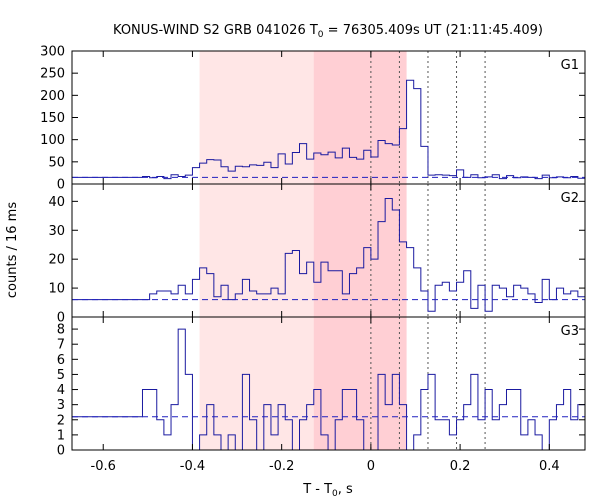 The image size is (600, 500). What do you see at coordinates (433, 30) in the screenshot?
I see `title-suffix: = 76305.409s UT (21:11:45.409)` at bounding box center [433, 30].